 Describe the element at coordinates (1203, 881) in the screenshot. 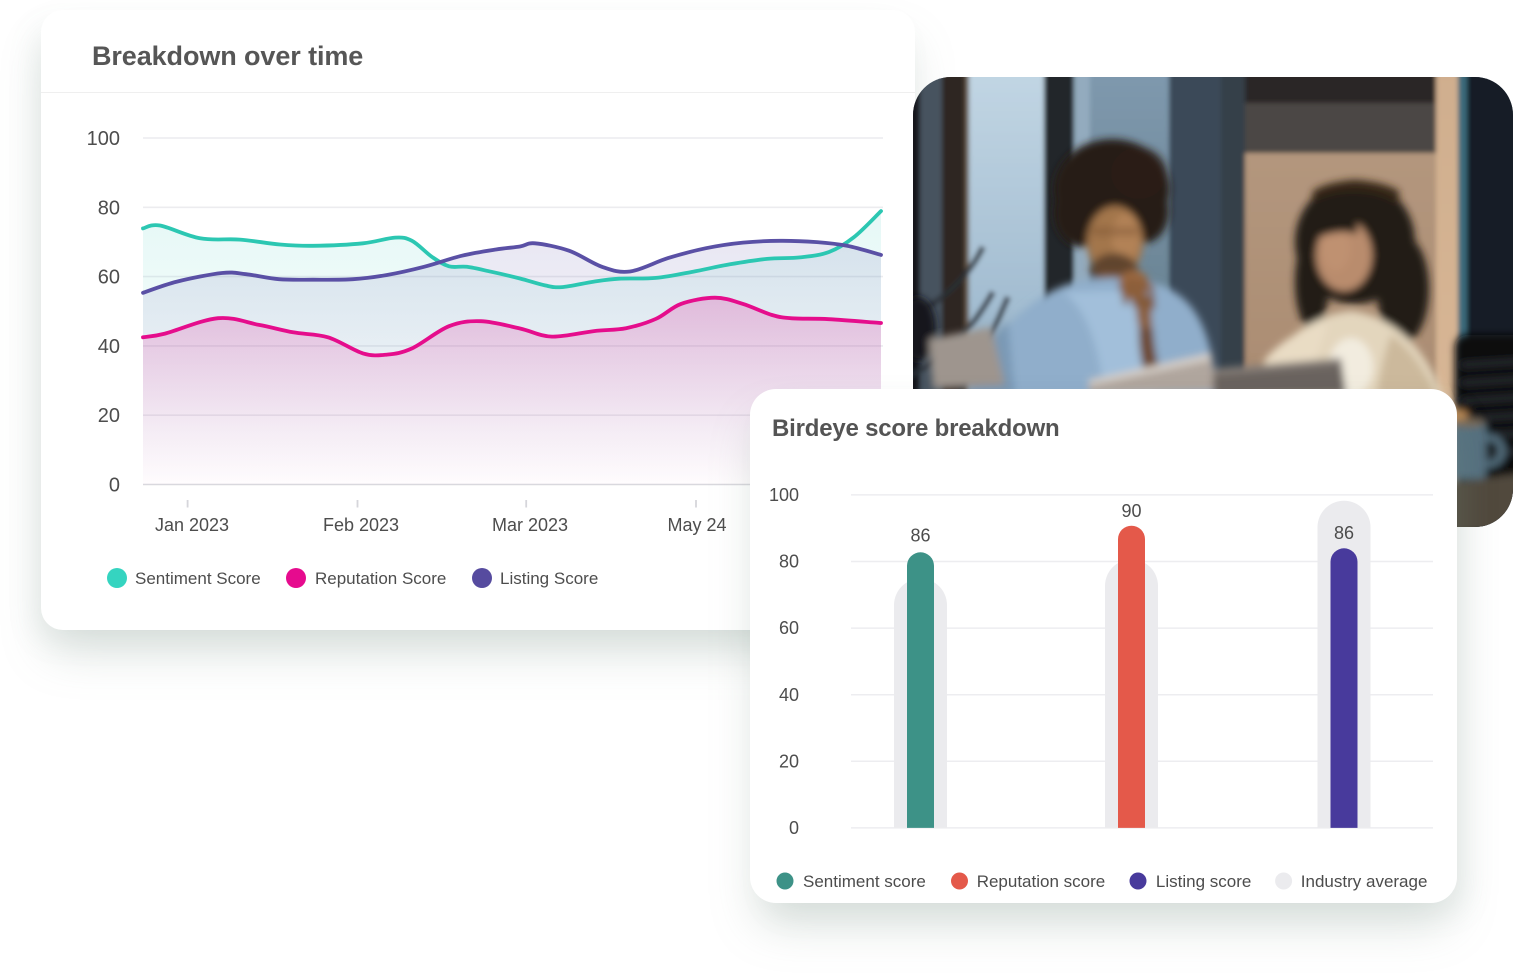

I see `svg-text: Listing score` at that location.